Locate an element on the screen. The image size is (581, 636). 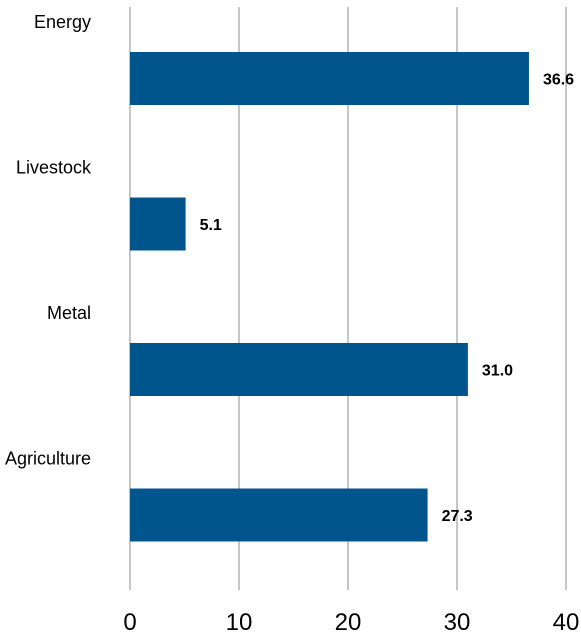
bar-energy is located at coordinates (329, 78).